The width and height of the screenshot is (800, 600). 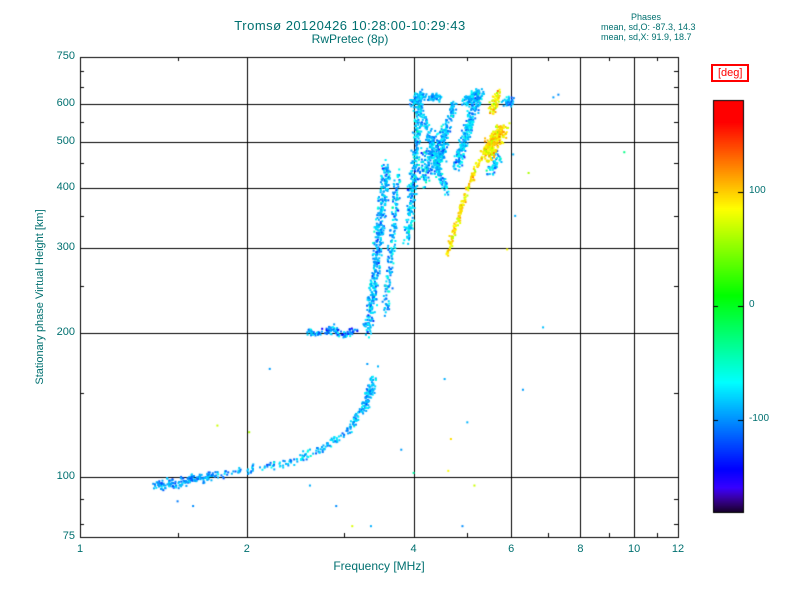 What do you see at coordinates (65, 140) in the screenshot?
I see `y-tick-label: 500` at bounding box center [65, 140].